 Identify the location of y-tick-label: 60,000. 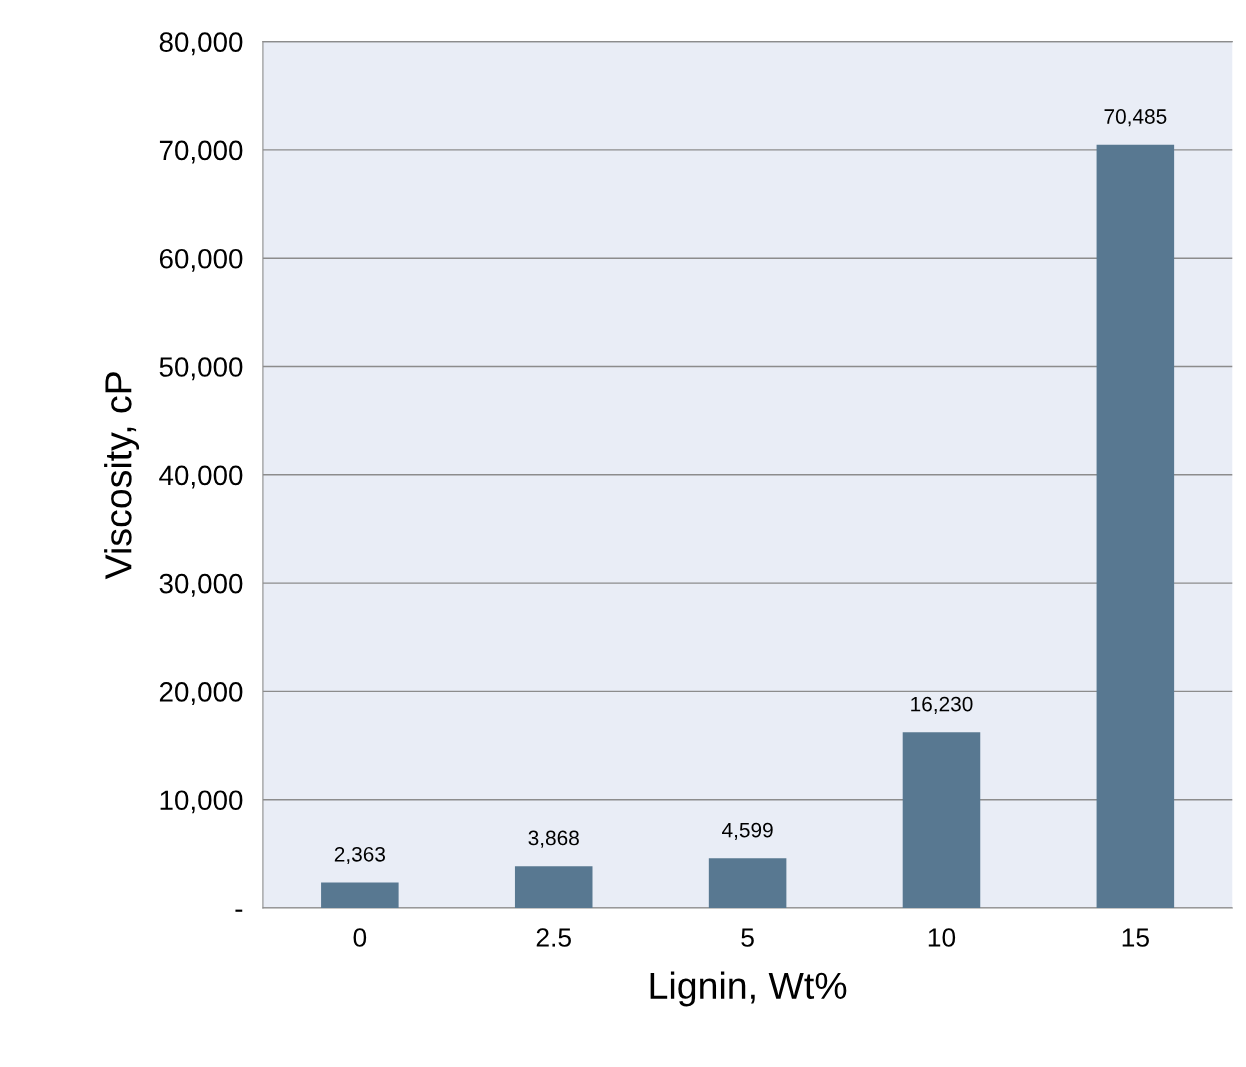
(201, 260).